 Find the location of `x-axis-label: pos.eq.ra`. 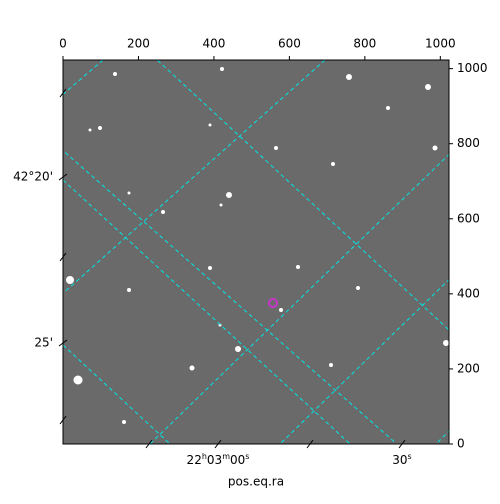

x-axis-label: pos.eq.ra is located at coordinates (256, 482).